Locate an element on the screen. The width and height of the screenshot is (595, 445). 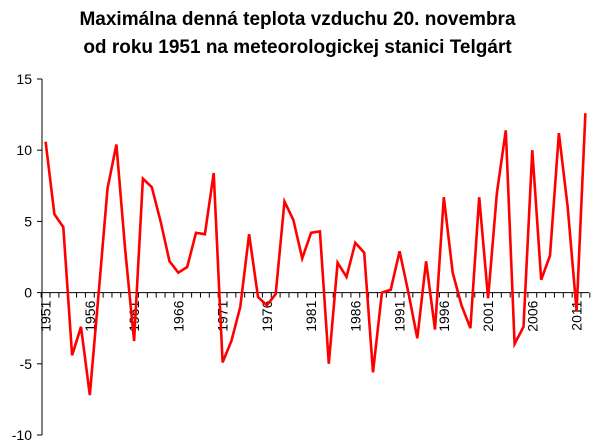
x-tick-label: 1951 is located at coordinates (46, 315).